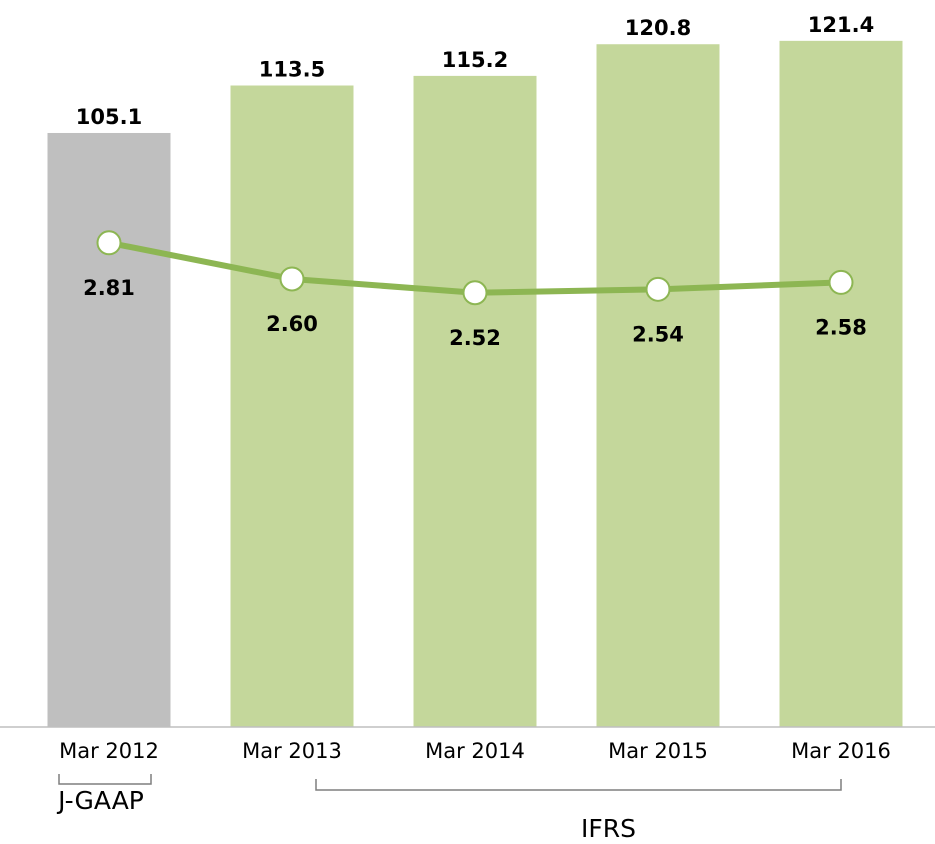 The width and height of the screenshot is (935, 844). I want to click on x-tick-label: Mar 2013, so click(292, 751).